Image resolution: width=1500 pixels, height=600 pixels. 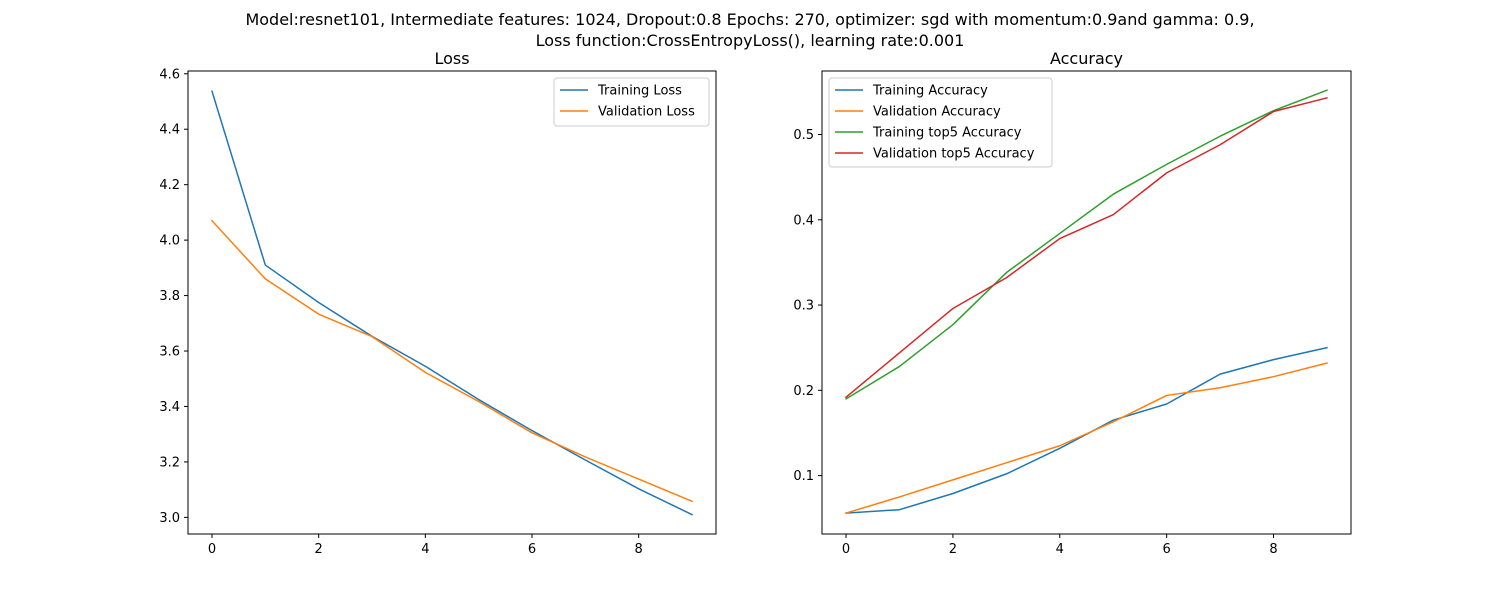 I want to click on accuracy-chart-title: Accuracy, so click(x=1086, y=58).